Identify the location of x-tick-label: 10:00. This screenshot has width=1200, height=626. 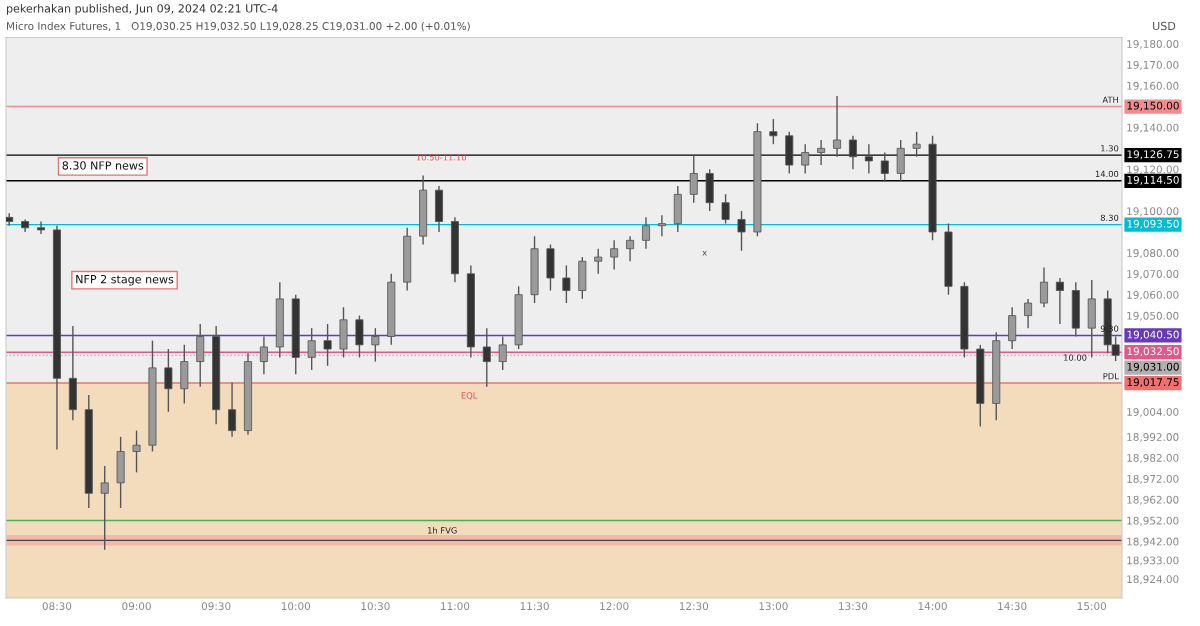
(296, 606).